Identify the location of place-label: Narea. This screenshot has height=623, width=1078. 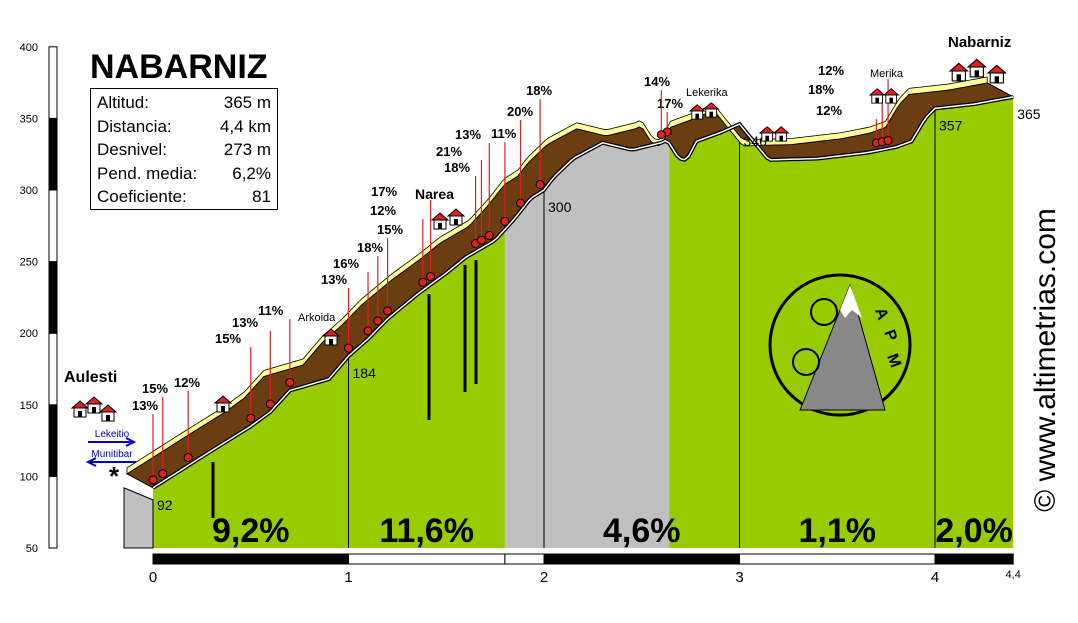
(434, 194).